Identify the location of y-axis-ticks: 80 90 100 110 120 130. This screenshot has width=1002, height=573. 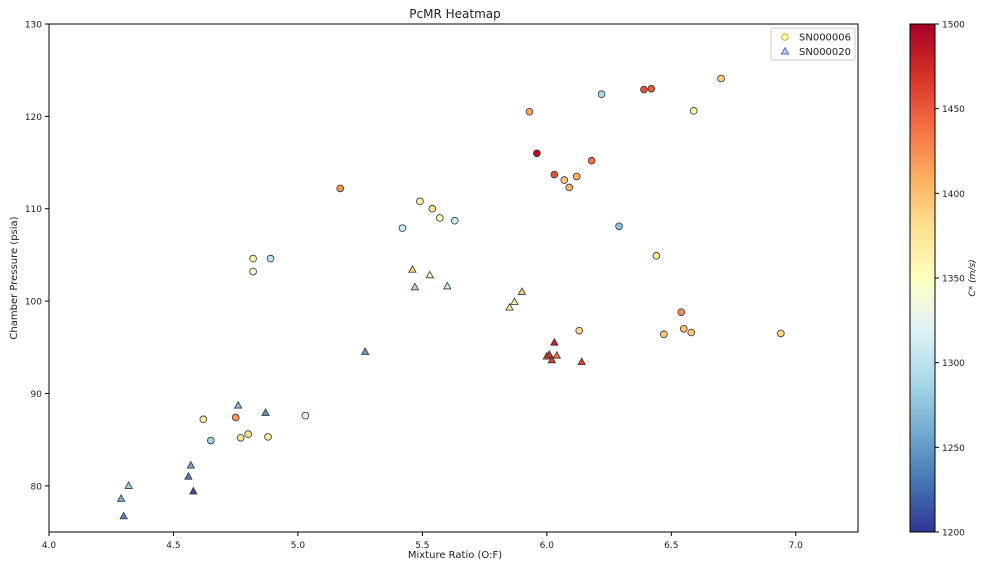
(37, 256).